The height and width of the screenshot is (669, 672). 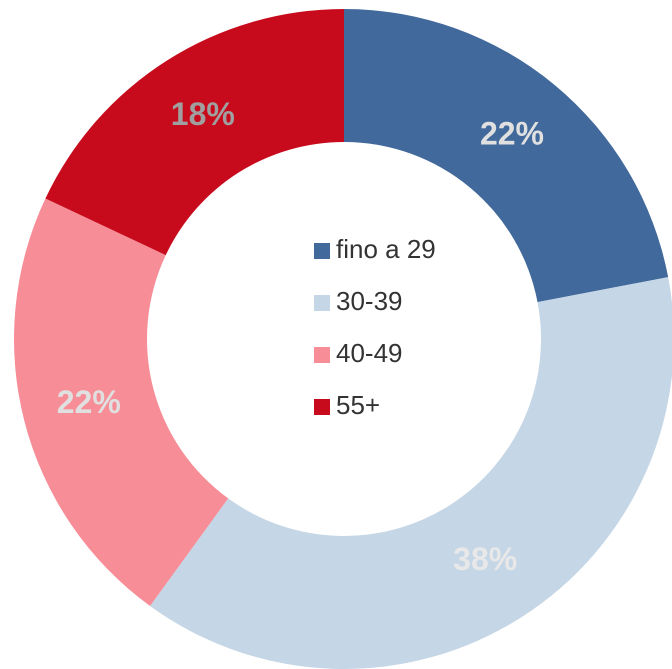 I want to click on legend-label: fino a 29, so click(x=386, y=249).